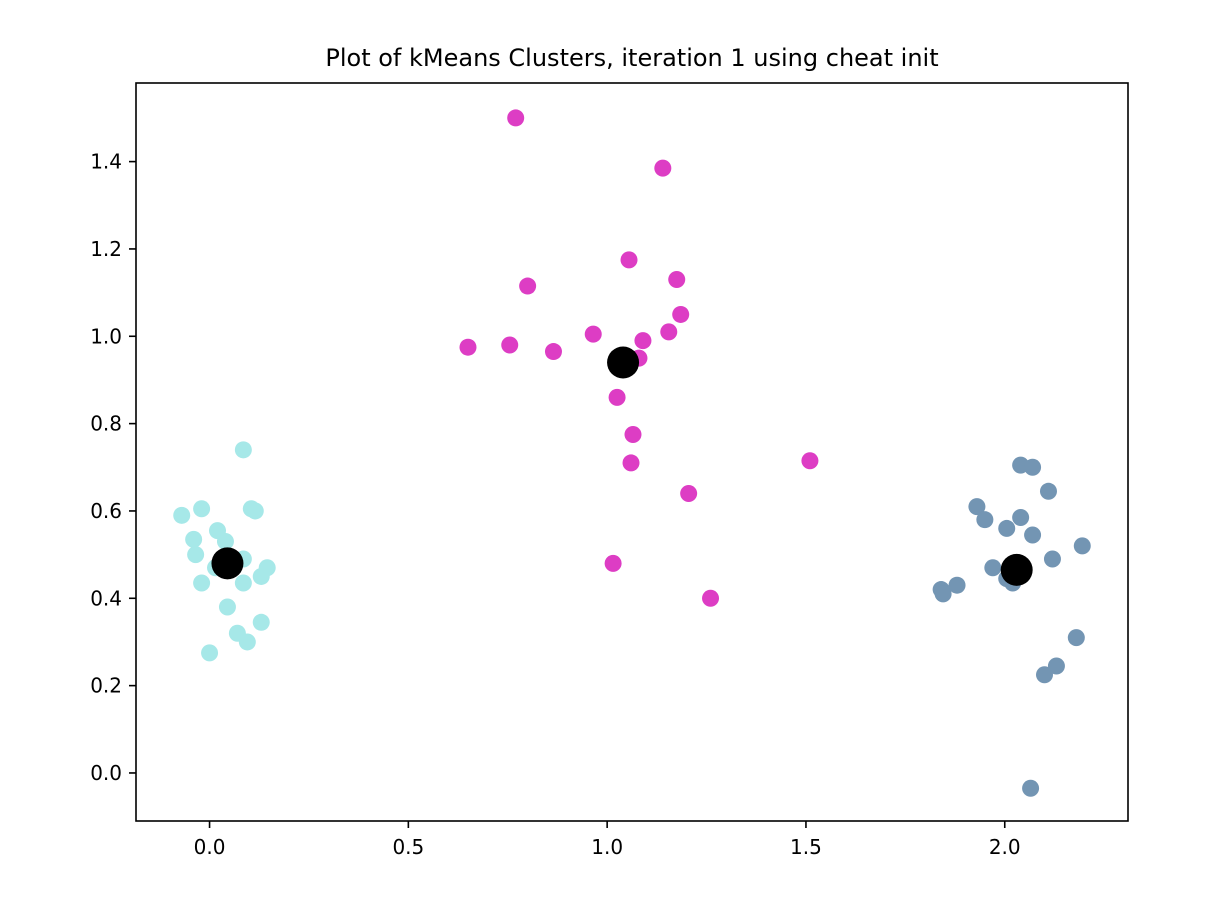 This screenshot has height=914, width=1216. I want to click on y-tick-label: 0.6, so click(106, 511).